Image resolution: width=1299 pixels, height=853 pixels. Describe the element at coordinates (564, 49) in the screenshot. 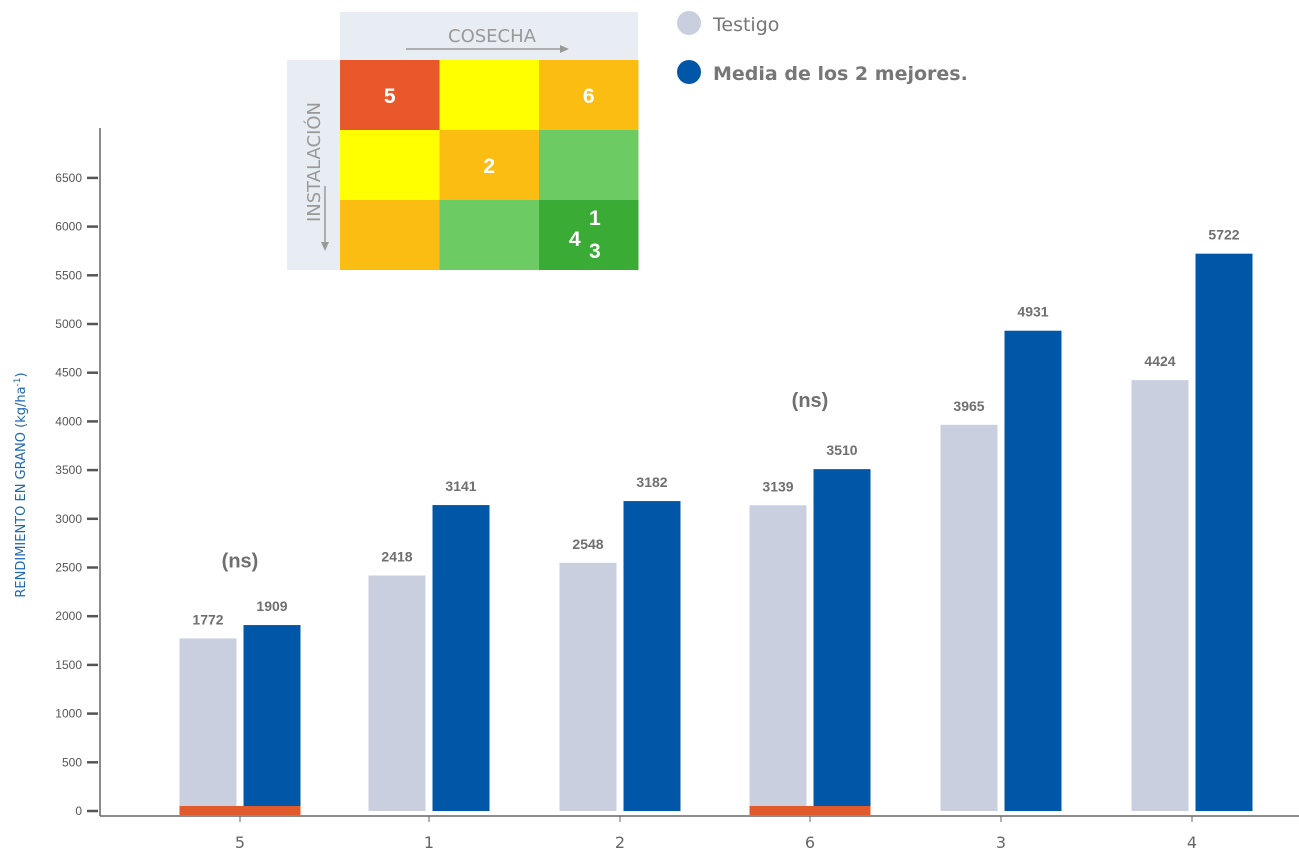

I see `cosecha-arrowhead-icon` at that location.